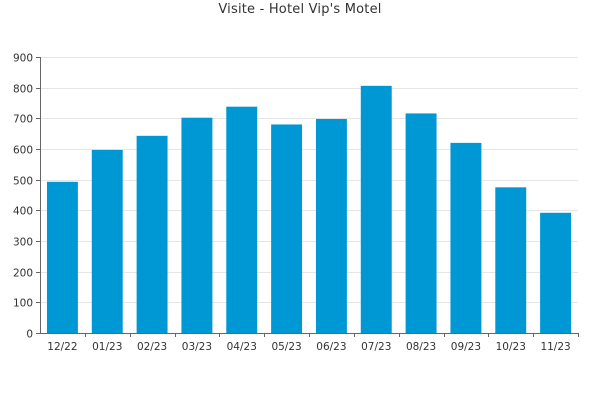 This screenshot has height=400, width=600. What do you see at coordinates (23, 243) in the screenshot?
I see `y-tick-label: 300` at bounding box center [23, 243].